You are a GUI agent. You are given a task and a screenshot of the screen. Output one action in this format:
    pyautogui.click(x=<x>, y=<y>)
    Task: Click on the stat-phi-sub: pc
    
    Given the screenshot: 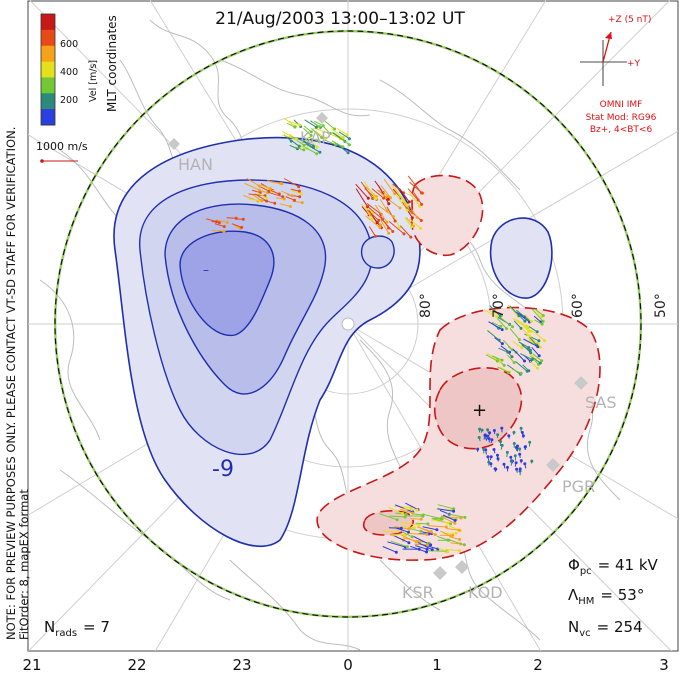 What is the action you would take?
    pyautogui.click(x=586, y=571)
    